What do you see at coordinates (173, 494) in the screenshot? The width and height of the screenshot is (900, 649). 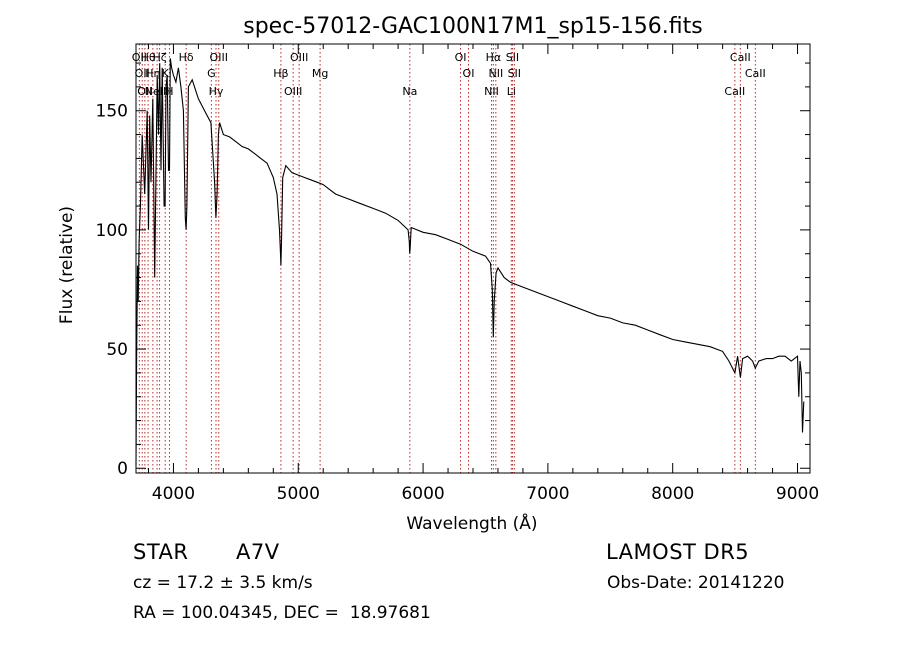 I see `x-tick-label: 4000` at bounding box center [173, 494].